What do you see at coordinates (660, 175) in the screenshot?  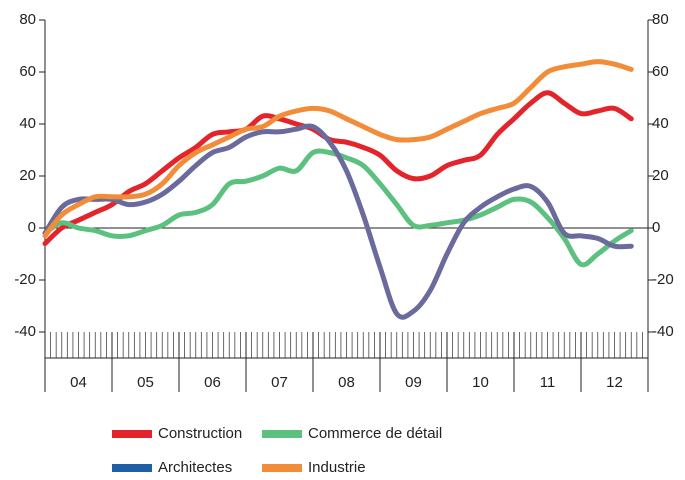 I see `y2-tick-label: 20` at bounding box center [660, 175].